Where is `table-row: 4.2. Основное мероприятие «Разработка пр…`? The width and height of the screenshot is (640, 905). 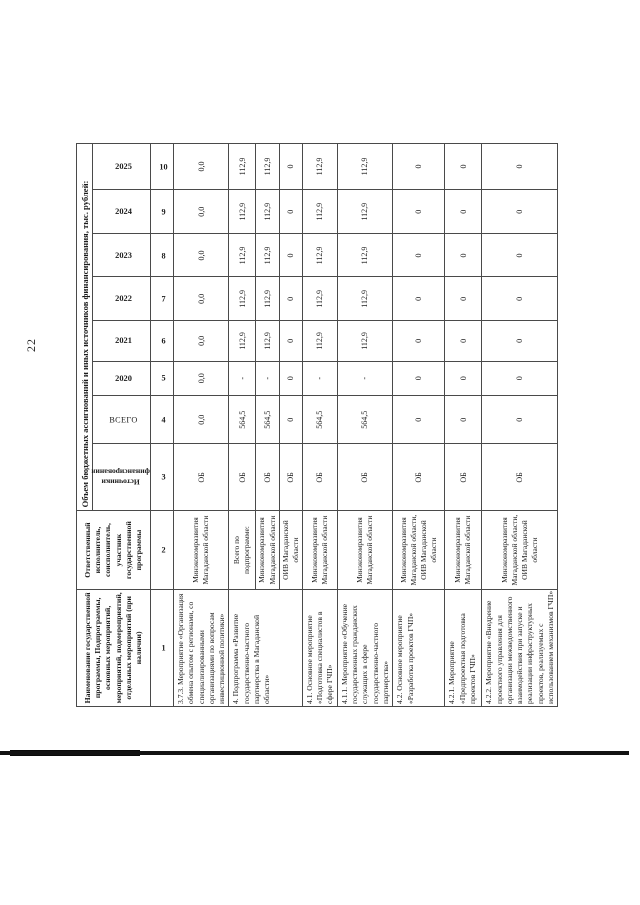 table-row: 4.2. Основное мероприятие «Разработка пр… is located at coordinates (418, 425).